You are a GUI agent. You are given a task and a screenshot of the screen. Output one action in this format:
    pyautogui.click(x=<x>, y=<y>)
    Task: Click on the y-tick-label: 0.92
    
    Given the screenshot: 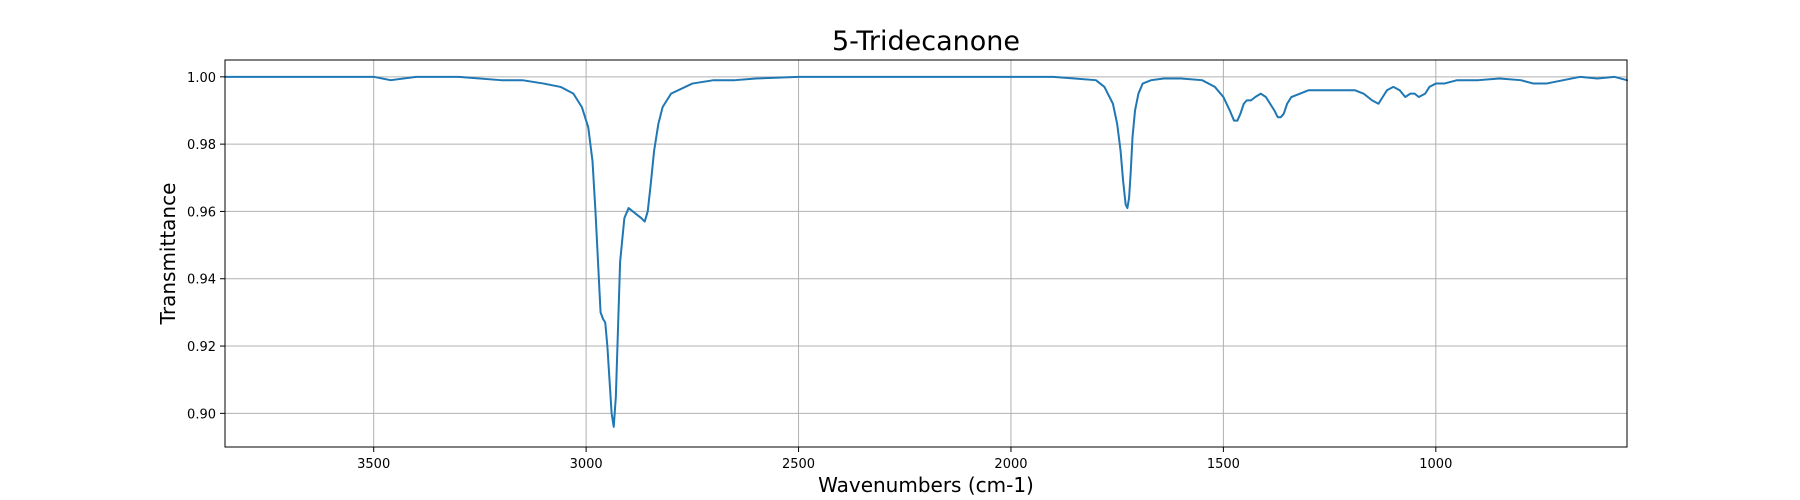 What is the action you would take?
    pyautogui.click(x=201, y=347)
    